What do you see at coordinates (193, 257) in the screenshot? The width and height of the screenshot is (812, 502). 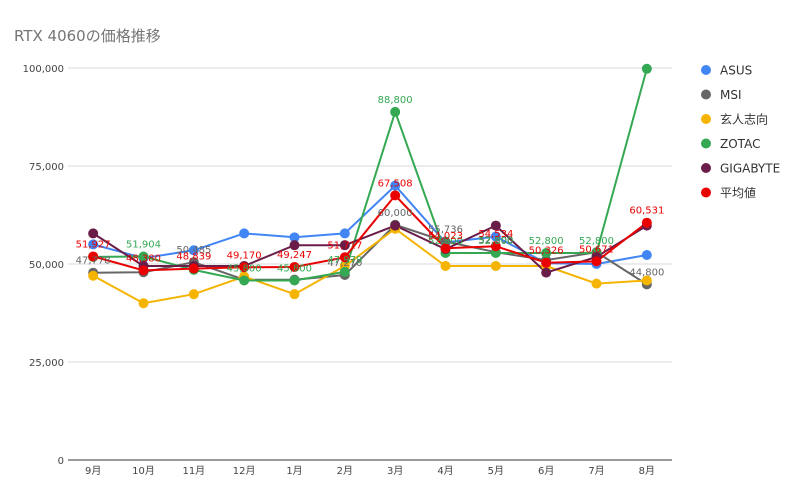 I see `data-label: 48,839` at bounding box center [193, 257].